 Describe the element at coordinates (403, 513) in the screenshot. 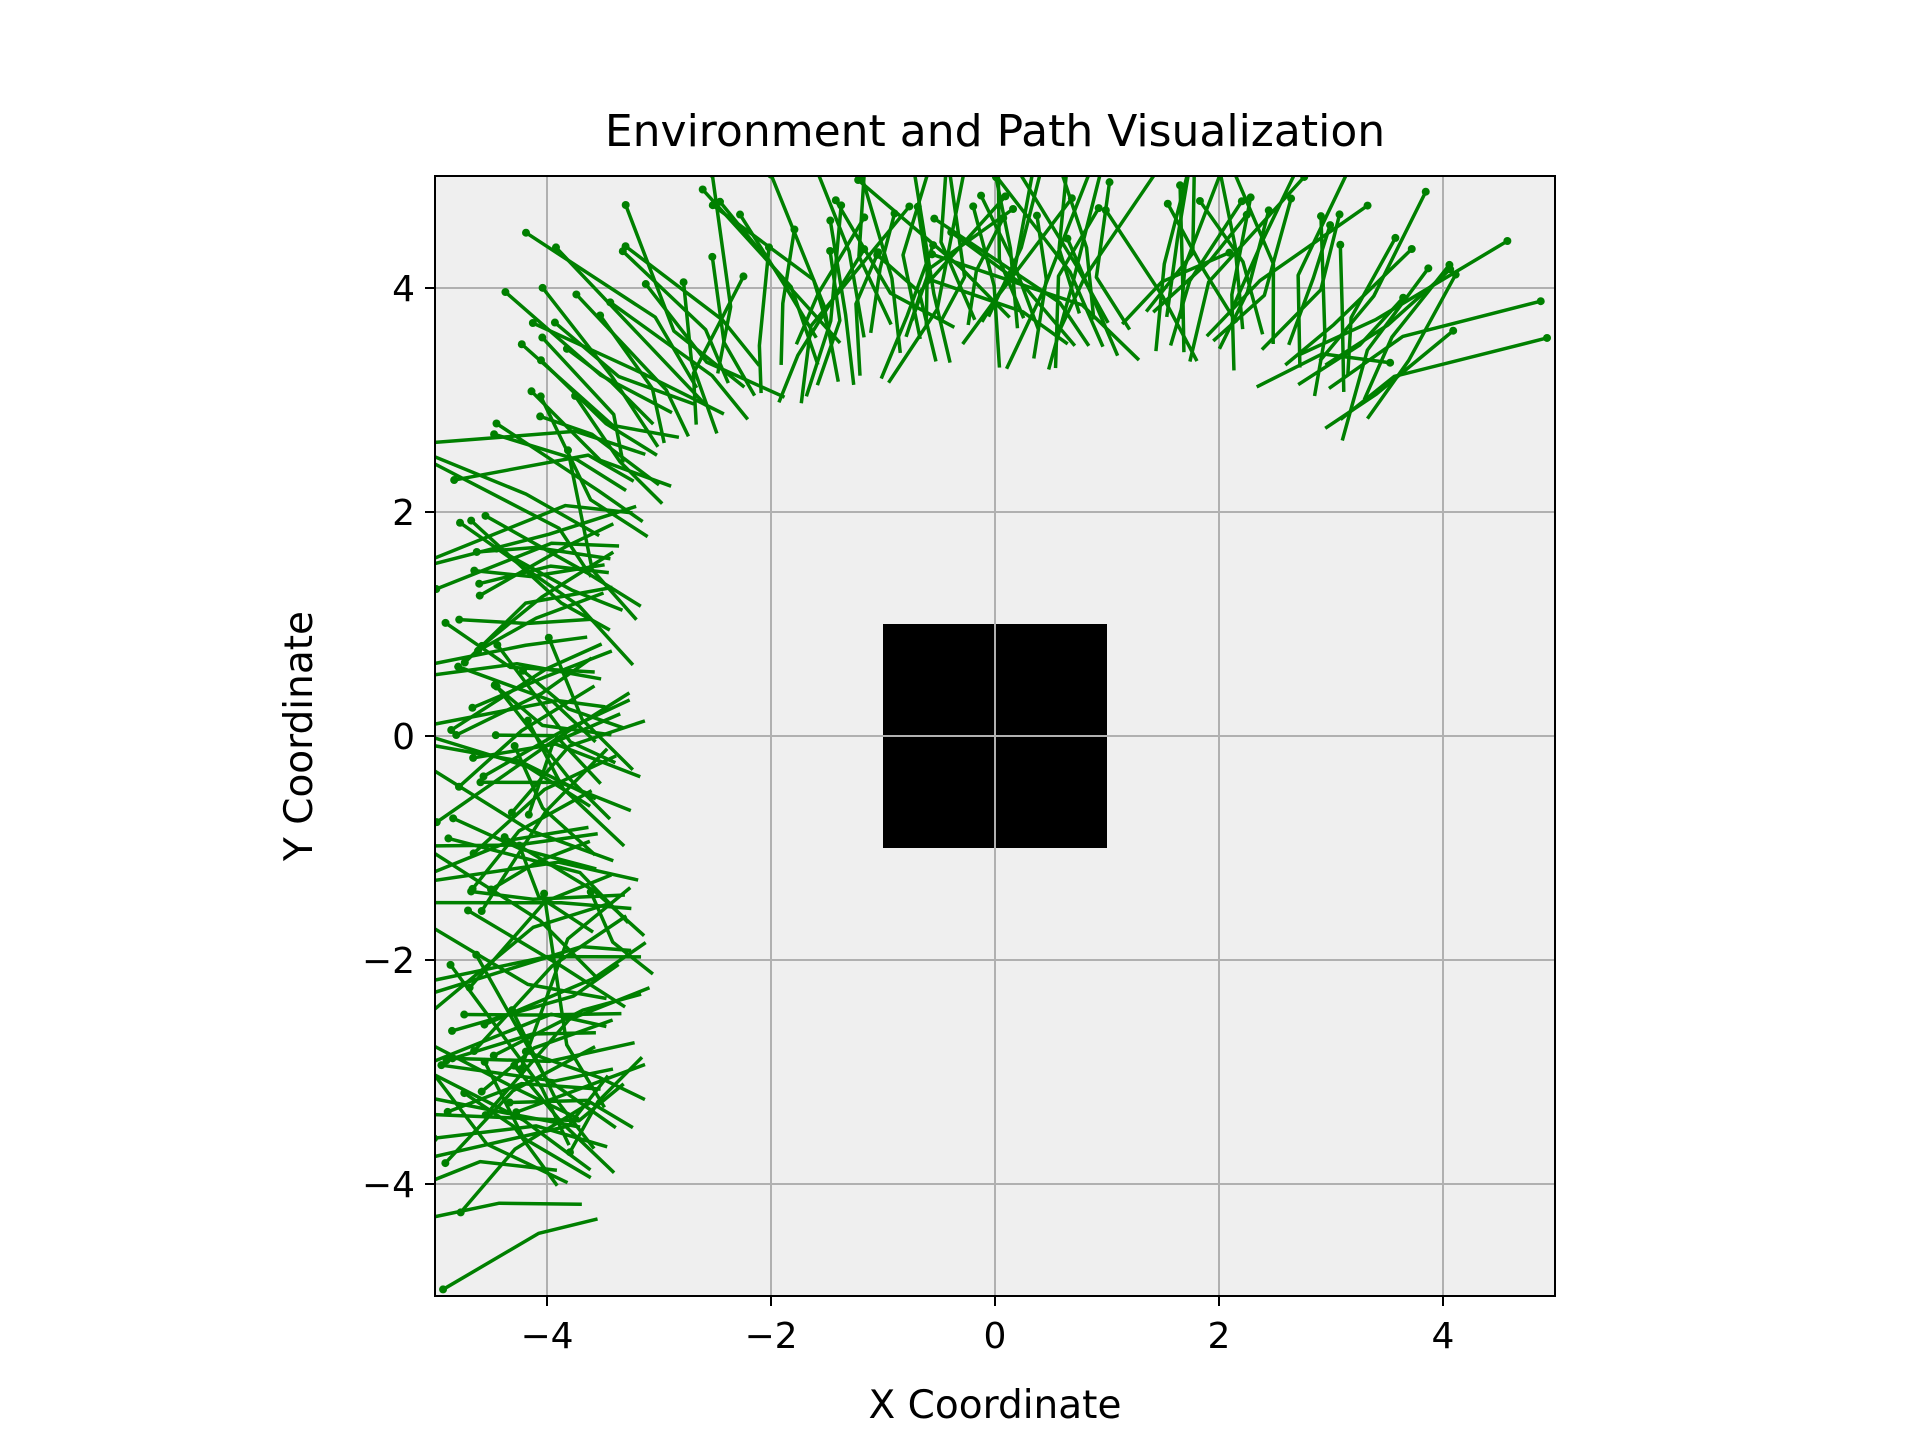

I see `y-tick-label: 2` at that location.